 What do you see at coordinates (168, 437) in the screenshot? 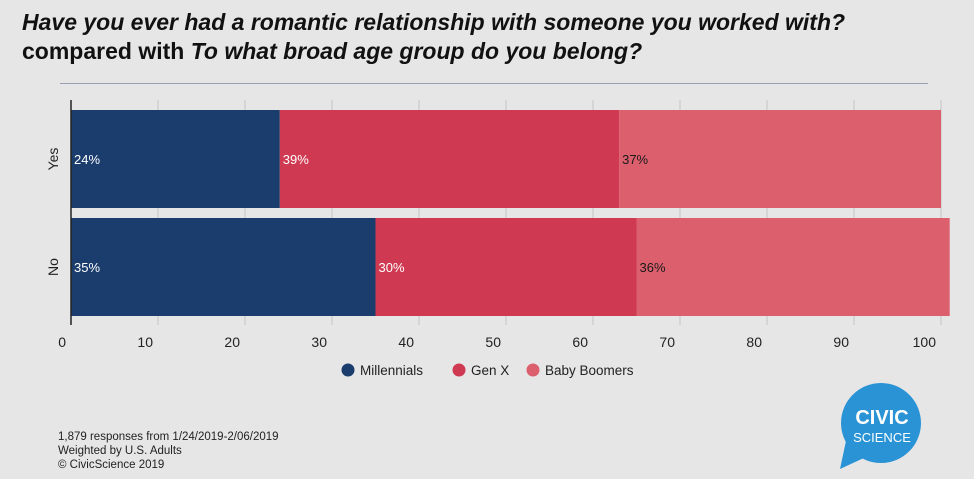
I see `footnote-responses: 1,879 responses from 1/24/2019-2/06/2019` at bounding box center [168, 437].